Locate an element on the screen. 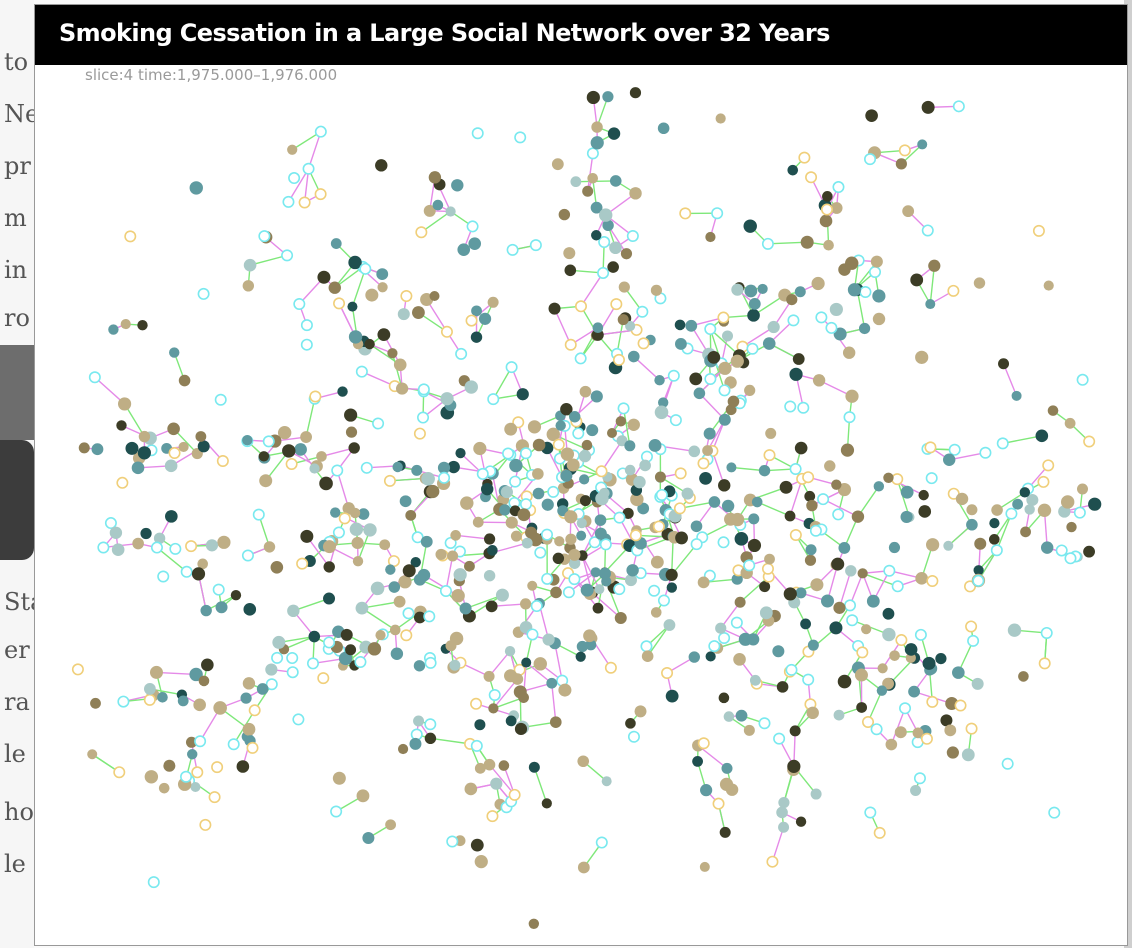  scrollbar is located at coordinates (1128, 474).